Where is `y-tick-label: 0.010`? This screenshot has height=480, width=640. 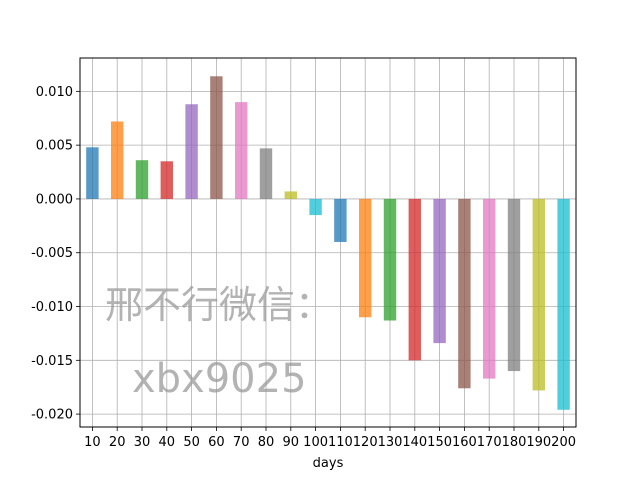 y-tick-label: 0.010 is located at coordinates (54, 92).